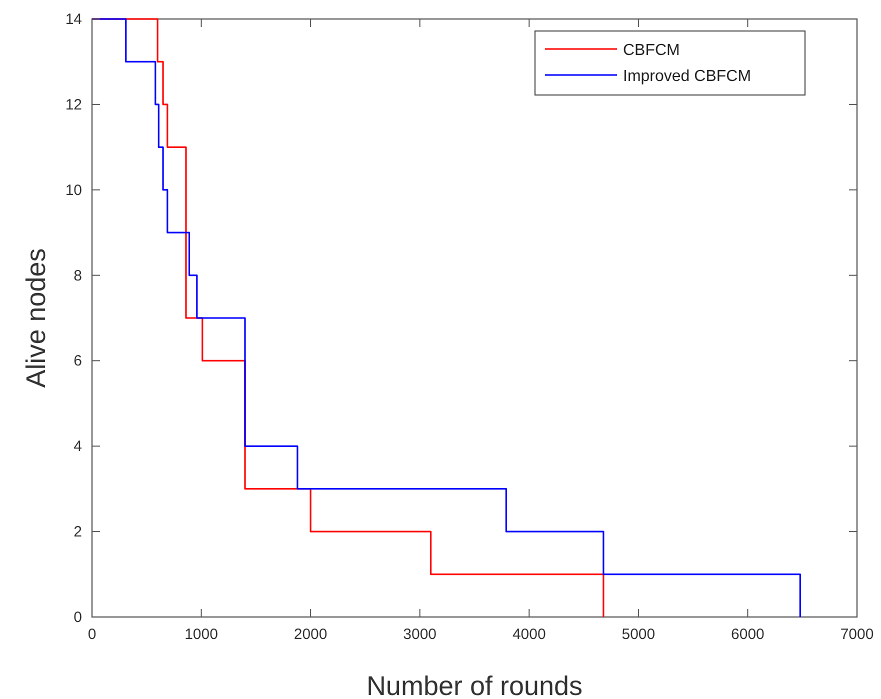 This screenshot has height=699, width=881. I want to click on y-tick-label: 8, so click(78, 275).